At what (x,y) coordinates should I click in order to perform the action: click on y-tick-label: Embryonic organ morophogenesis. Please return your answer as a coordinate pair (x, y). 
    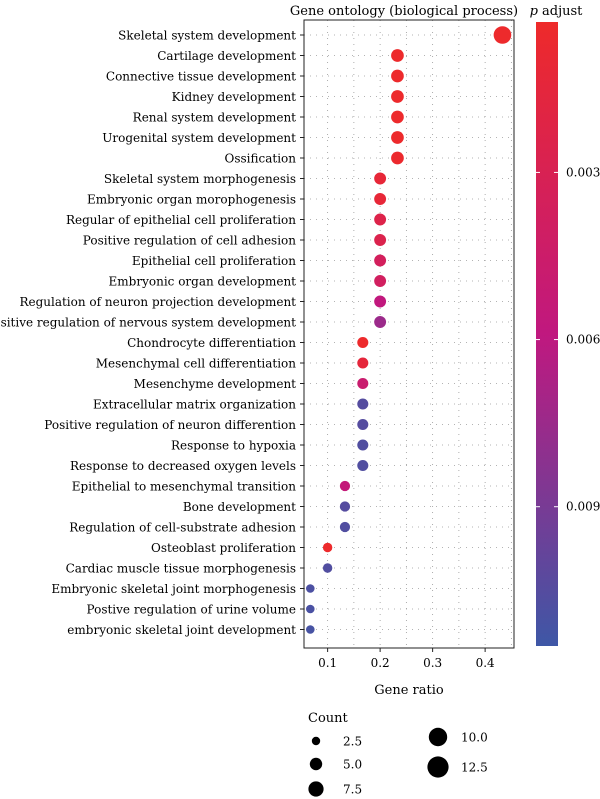
    Looking at the image, I should click on (191, 200).